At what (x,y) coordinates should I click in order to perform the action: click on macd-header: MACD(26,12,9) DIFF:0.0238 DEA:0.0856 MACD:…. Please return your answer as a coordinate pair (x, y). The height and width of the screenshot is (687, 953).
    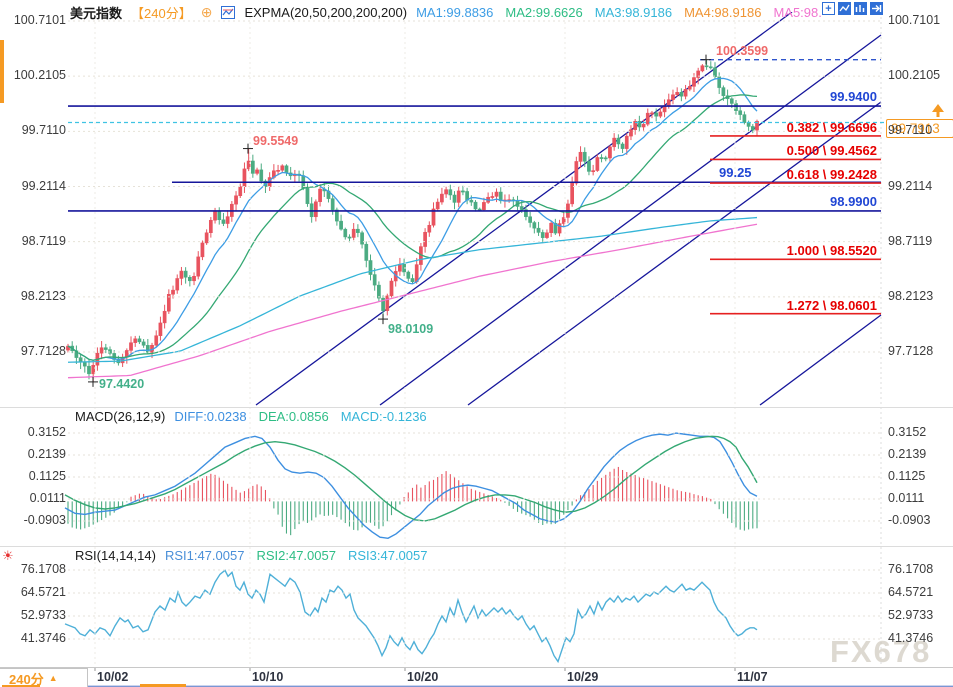
    Looking at the image, I should click on (251, 416).